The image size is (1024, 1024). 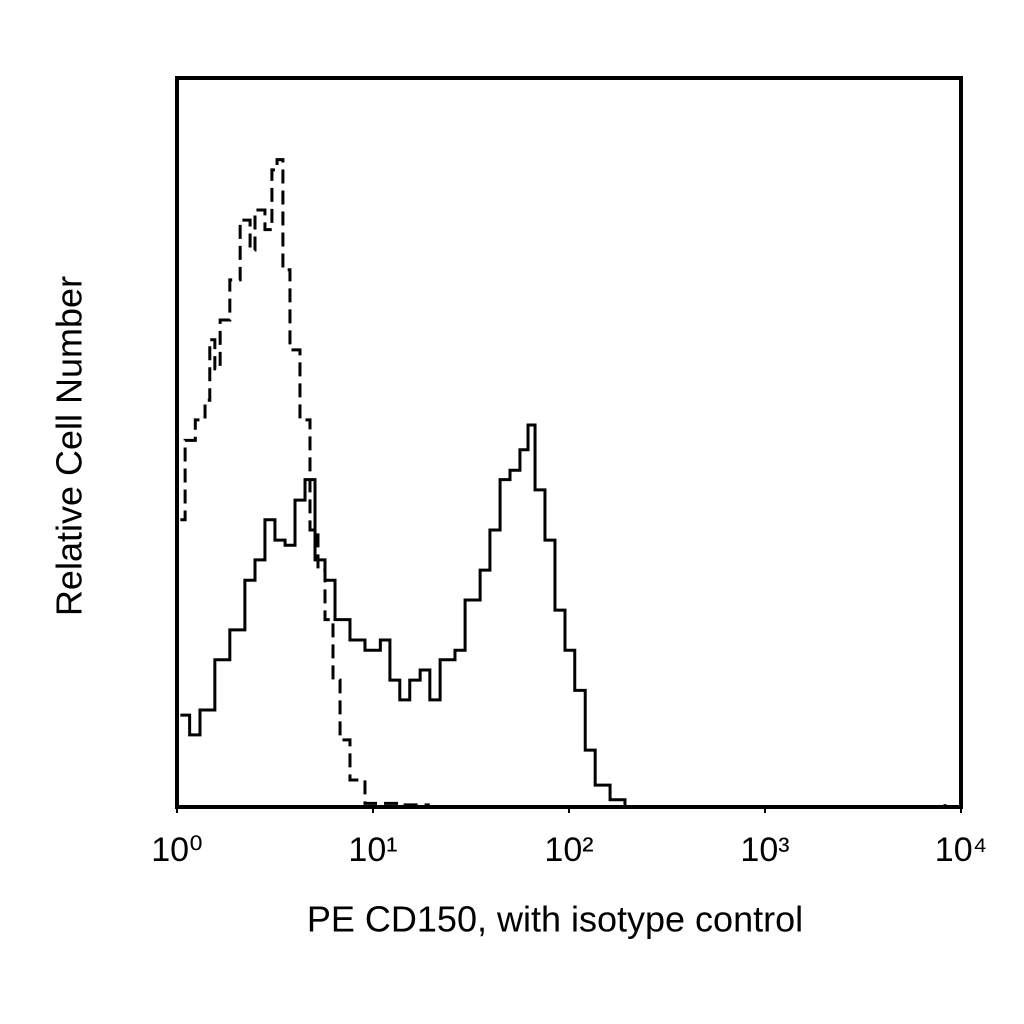 What do you see at coordinates (568, 850) in the screenshot?
I see `x-tick-label: 10²` at bounding box center [568, 850].